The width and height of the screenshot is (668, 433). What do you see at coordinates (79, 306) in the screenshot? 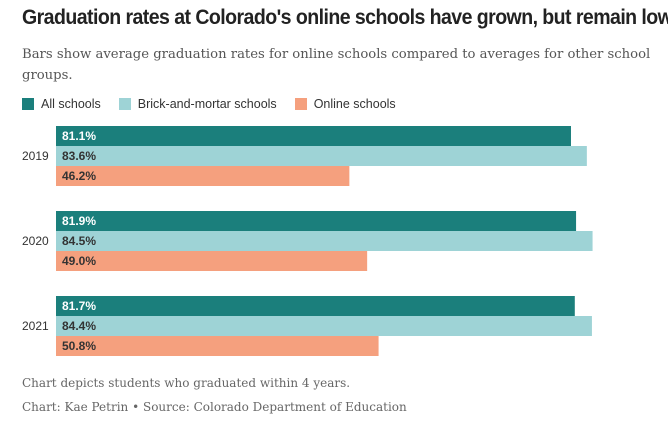
I see `data-label-all-schools-2021: 81.7%` at bounding box center [79, 306].